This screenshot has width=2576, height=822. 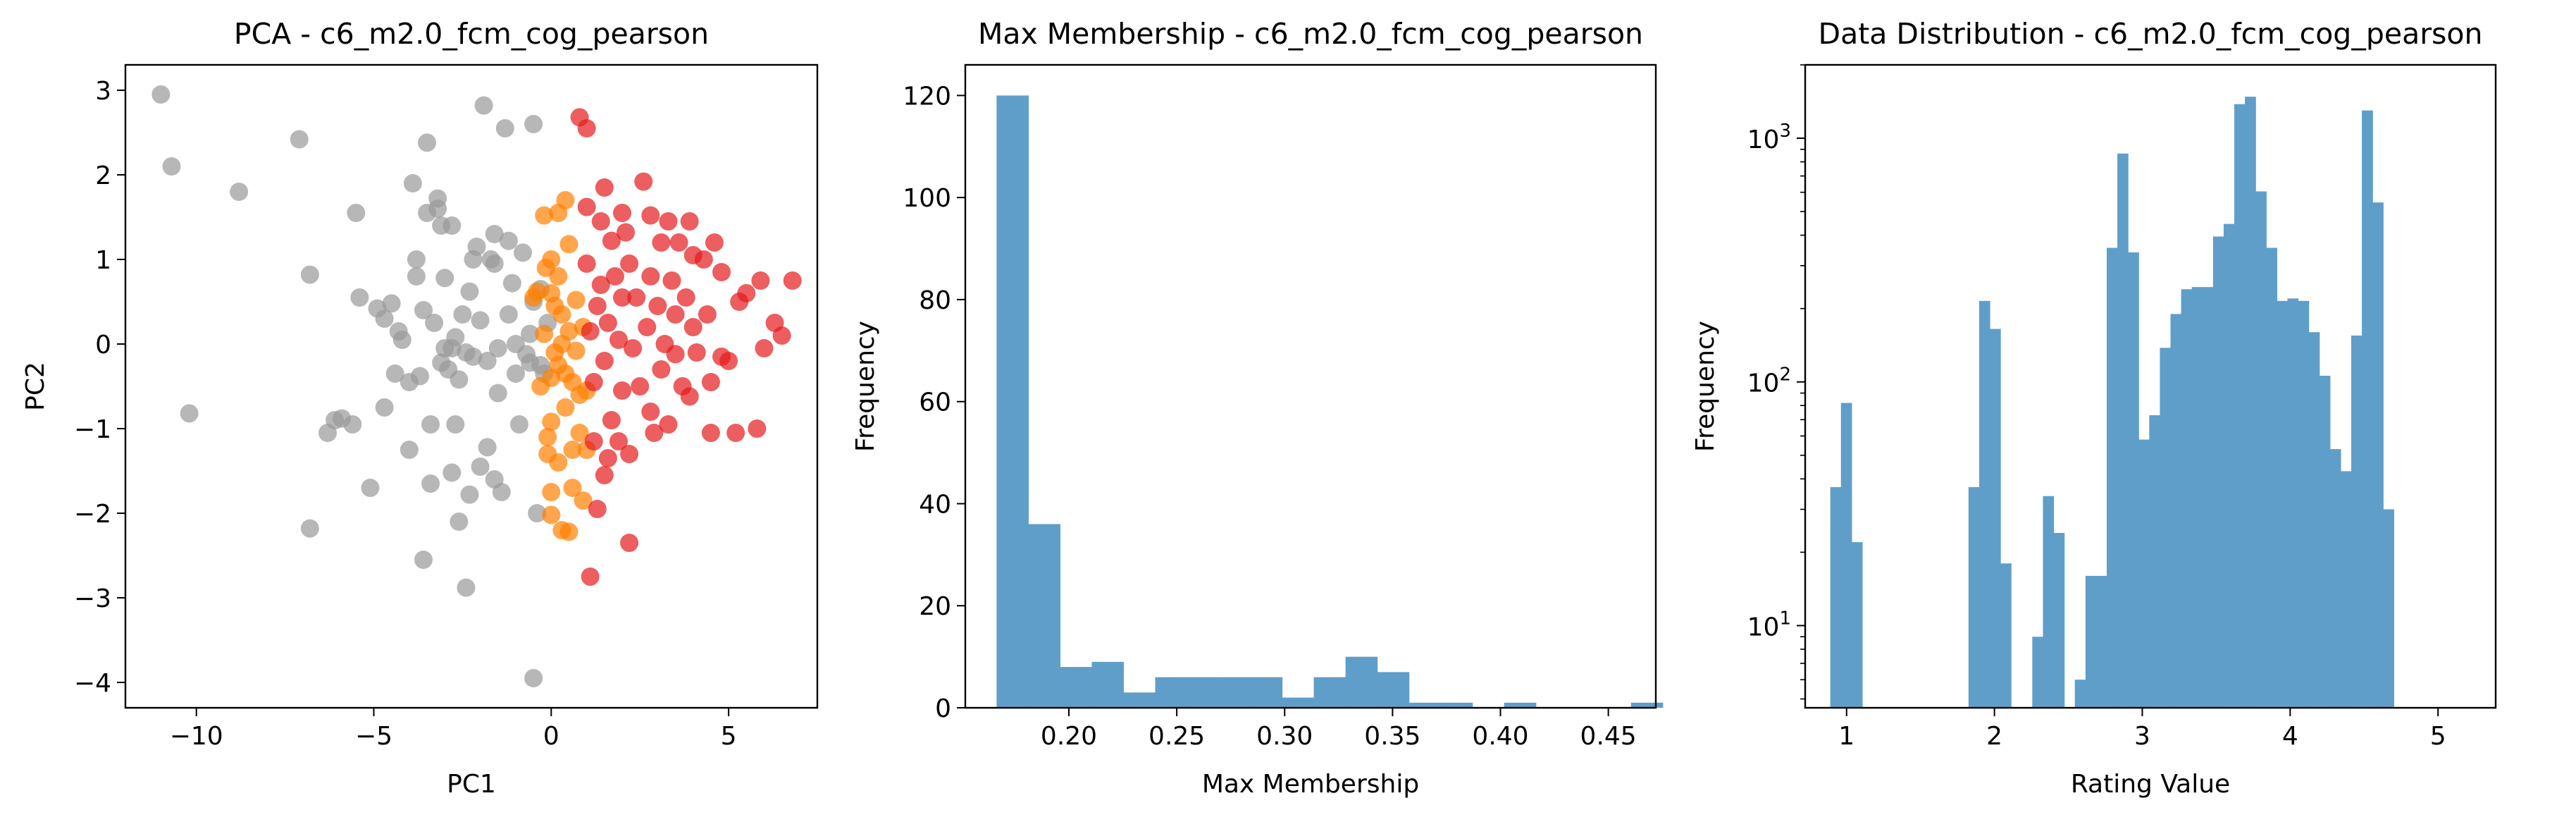 I want to click on pca-x-label: PC1, so click(x=471, y=784).